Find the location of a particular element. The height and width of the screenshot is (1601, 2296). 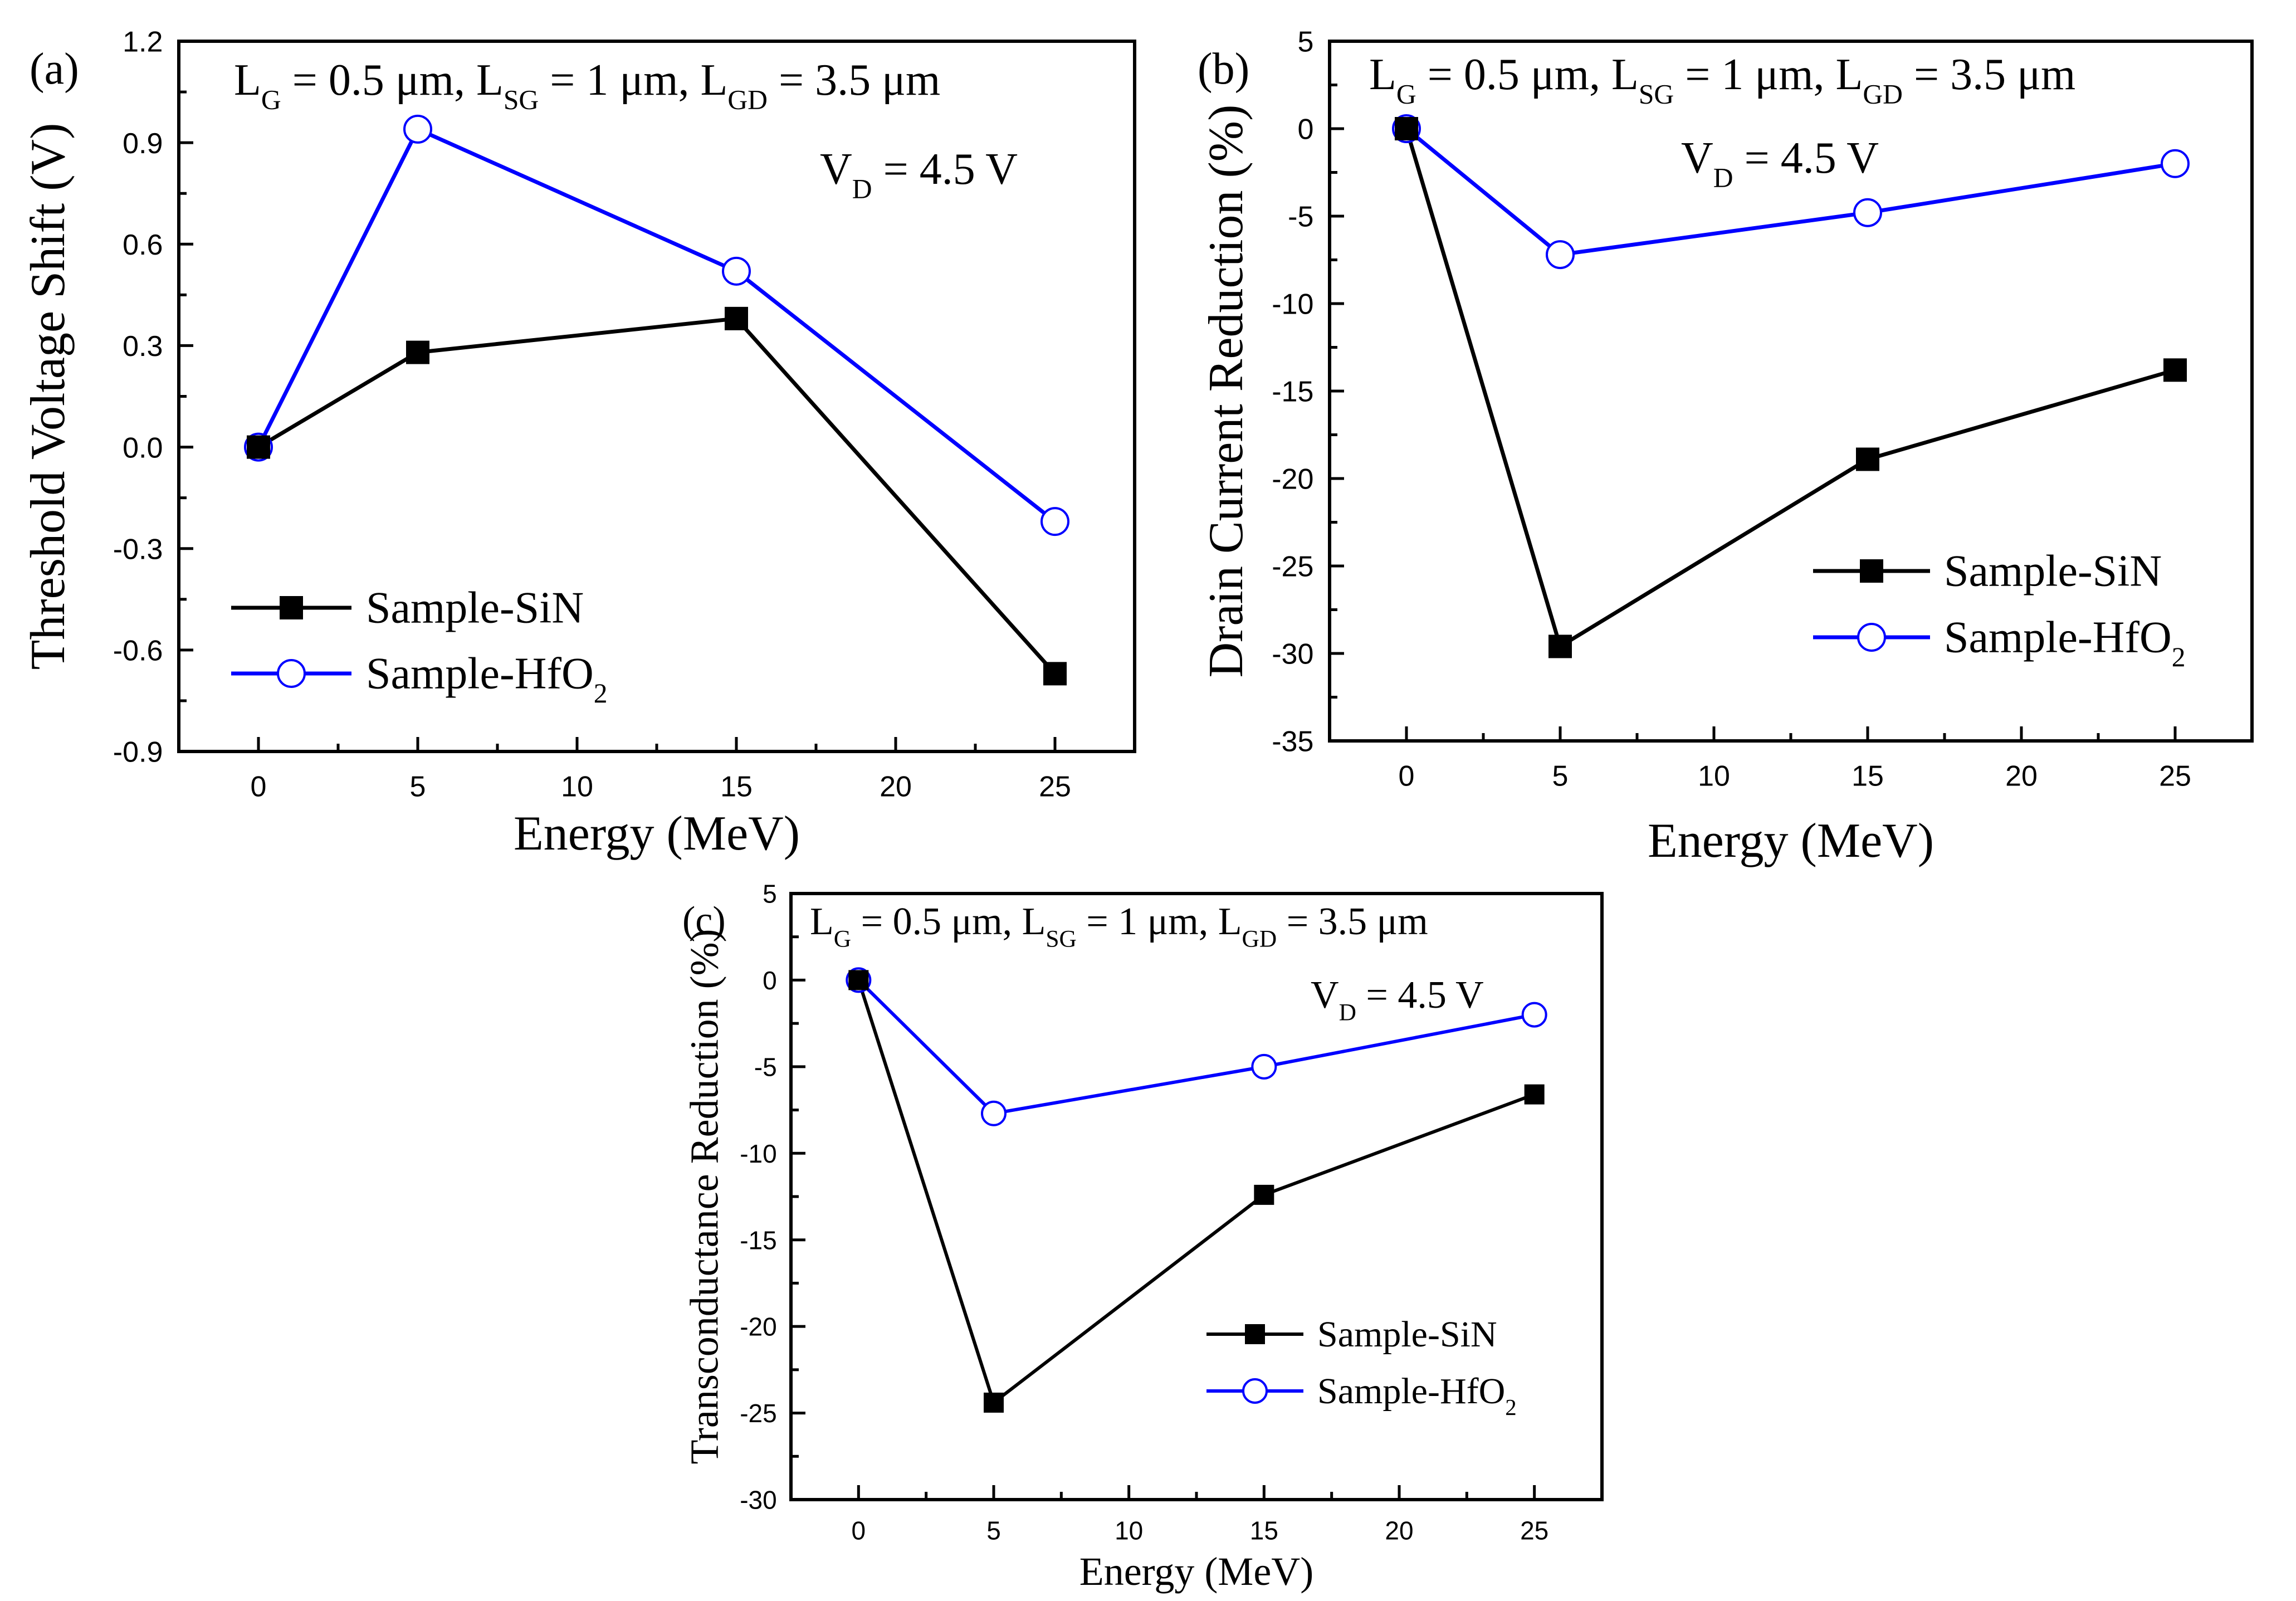

y-tick-label: 0.6 is located at coordinates (143, 245).